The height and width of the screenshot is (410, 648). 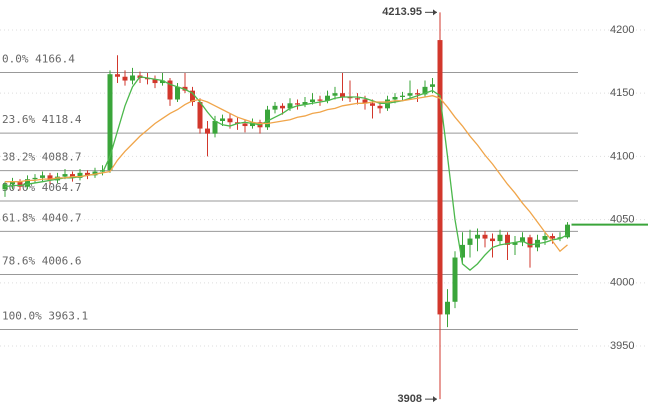 I want to click on fib-label: 23.6% 4118.4, so click(x=42, y=119).